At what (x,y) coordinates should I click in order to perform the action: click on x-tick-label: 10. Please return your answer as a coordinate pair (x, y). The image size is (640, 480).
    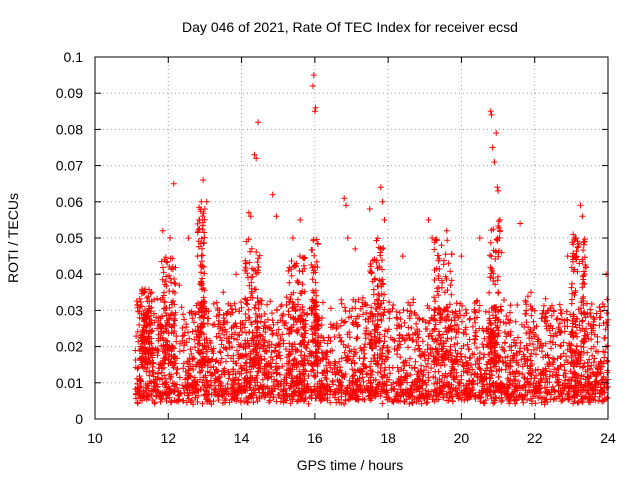
    Looking at the image, I should click on (95, 438).